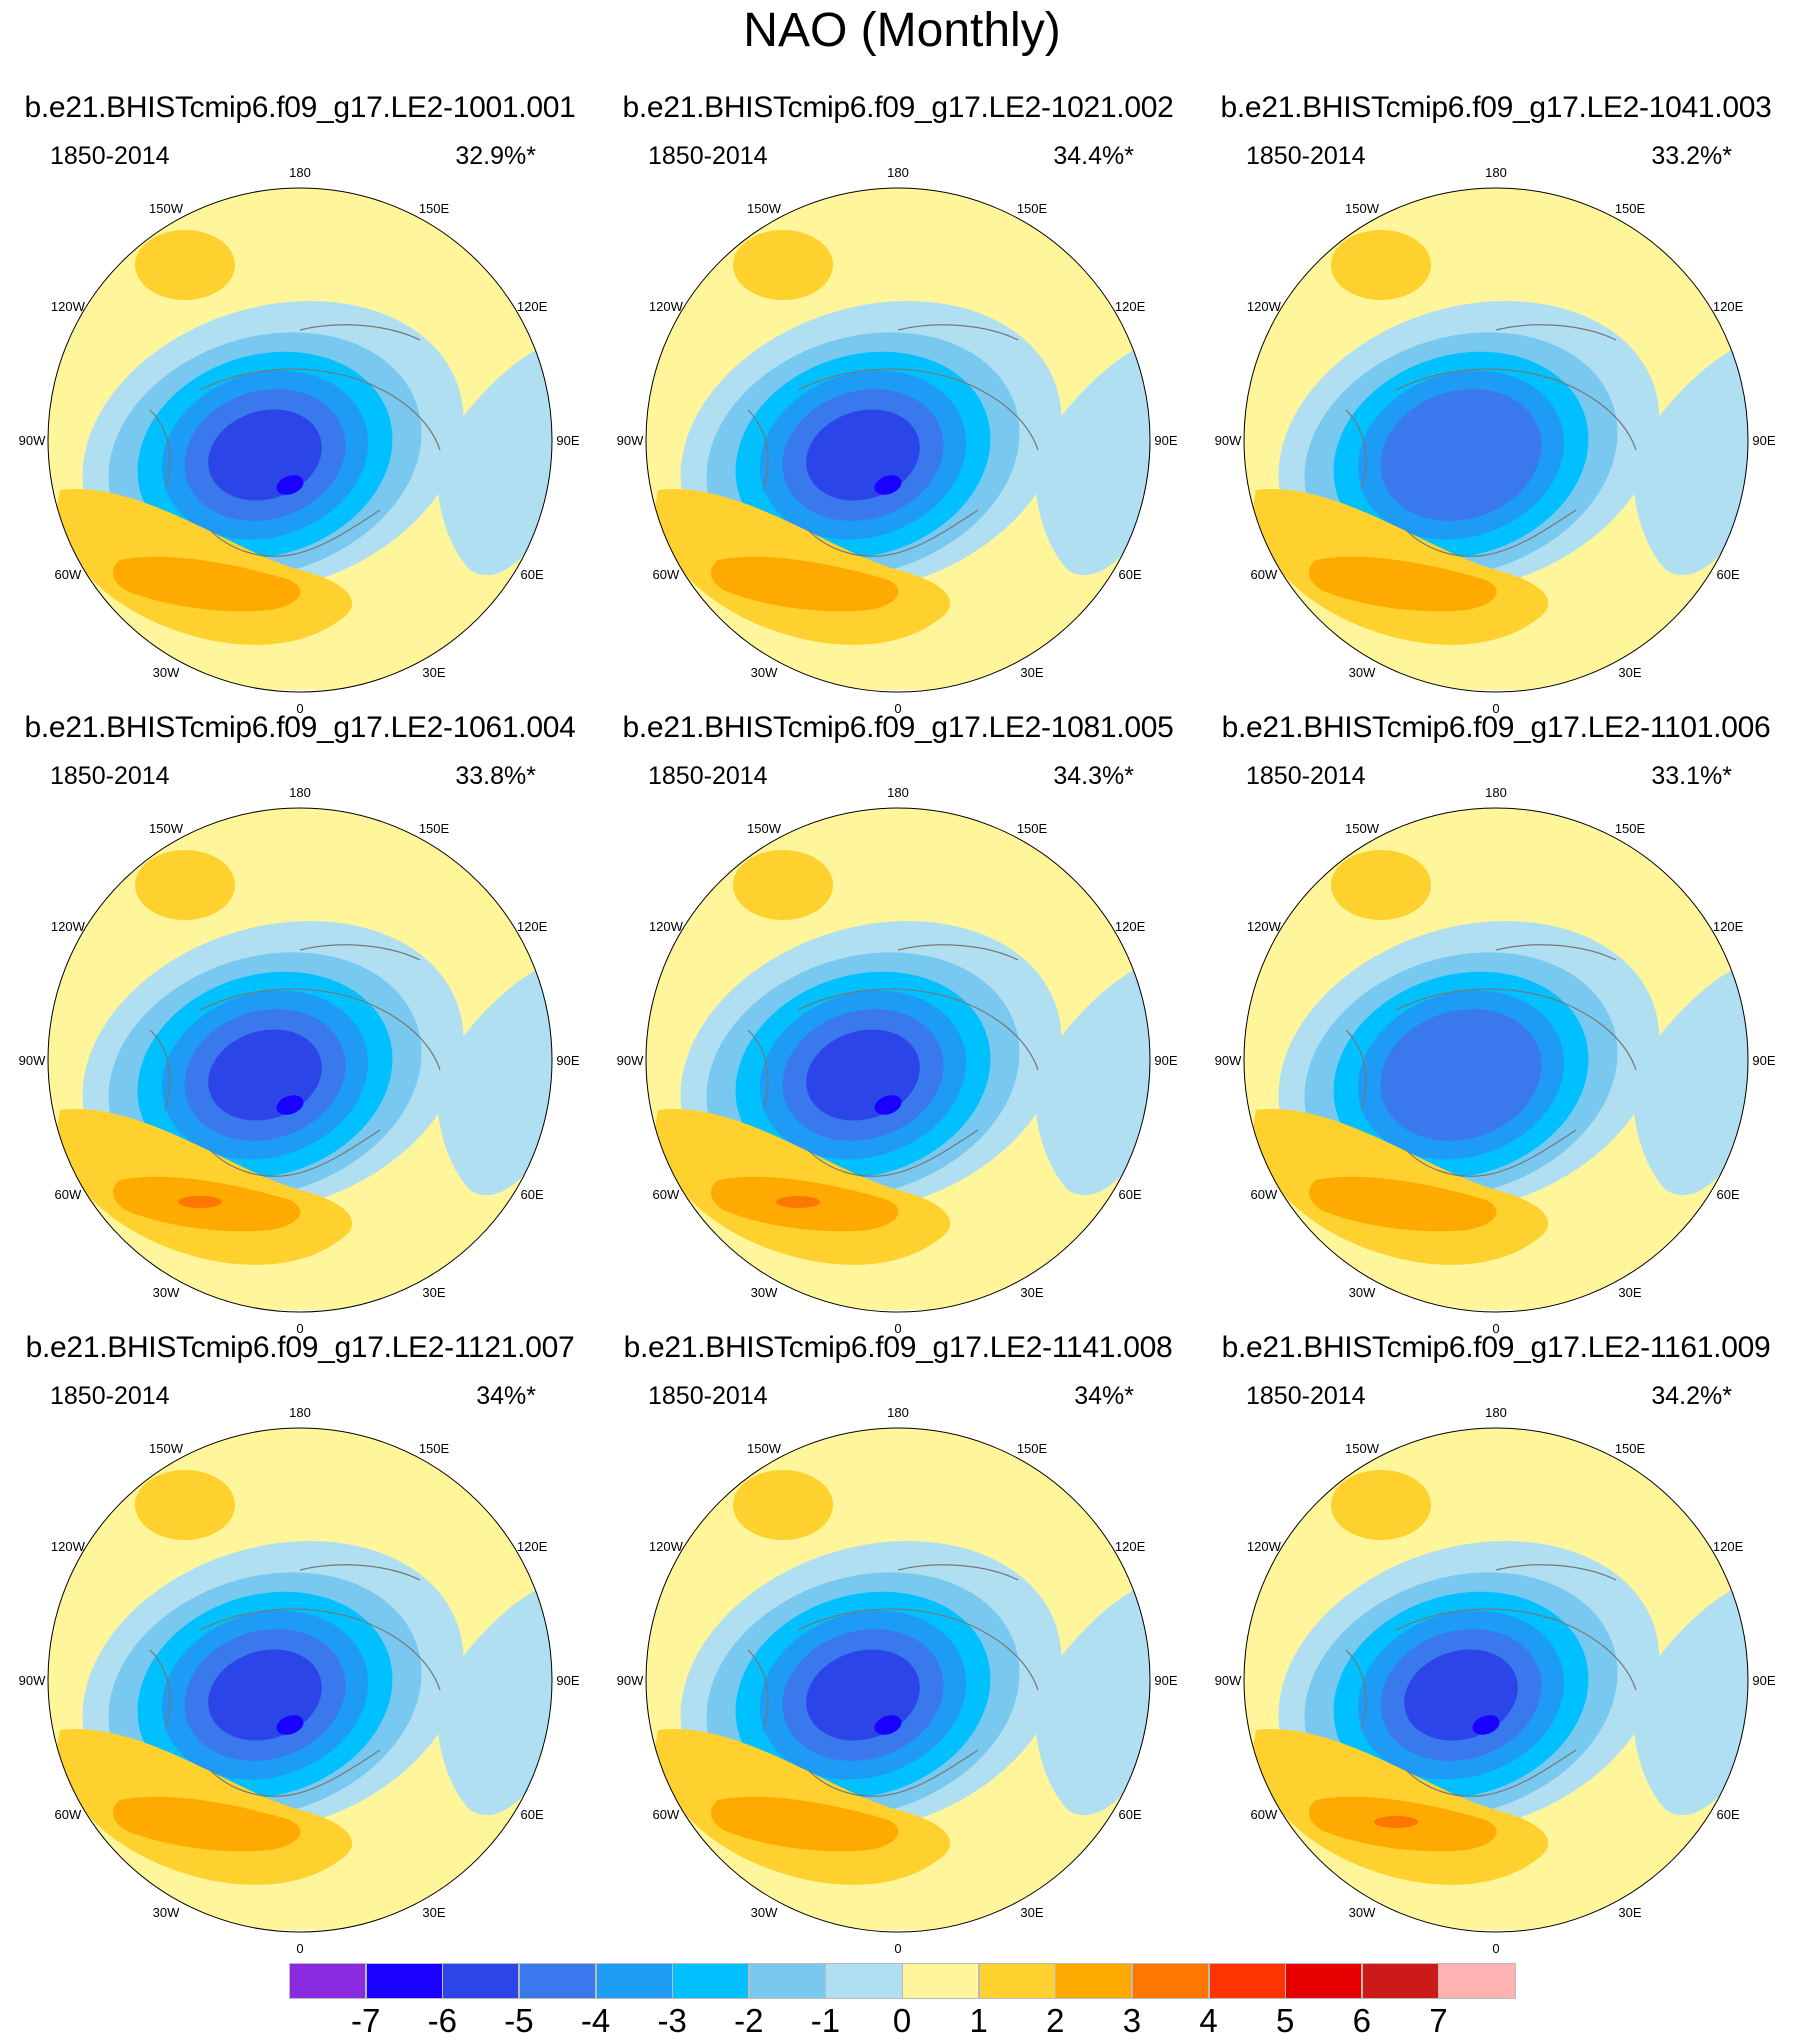 The height and width of the screenshot is (2042, 1804). Describe the element at coordinates (902, 2001) in the screenshot. I see `colorbar: -7 -6 -5 -4 -3 -2 -1 0 1 2 3 4 5 6 7` at that location.